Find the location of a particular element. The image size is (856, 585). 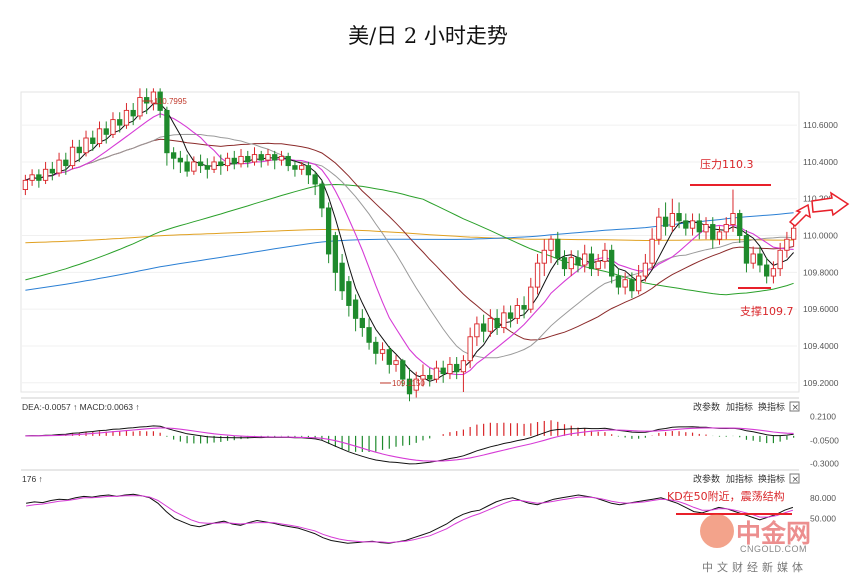

support-label: 支撑109.7 is located at coordinates (767, 311).